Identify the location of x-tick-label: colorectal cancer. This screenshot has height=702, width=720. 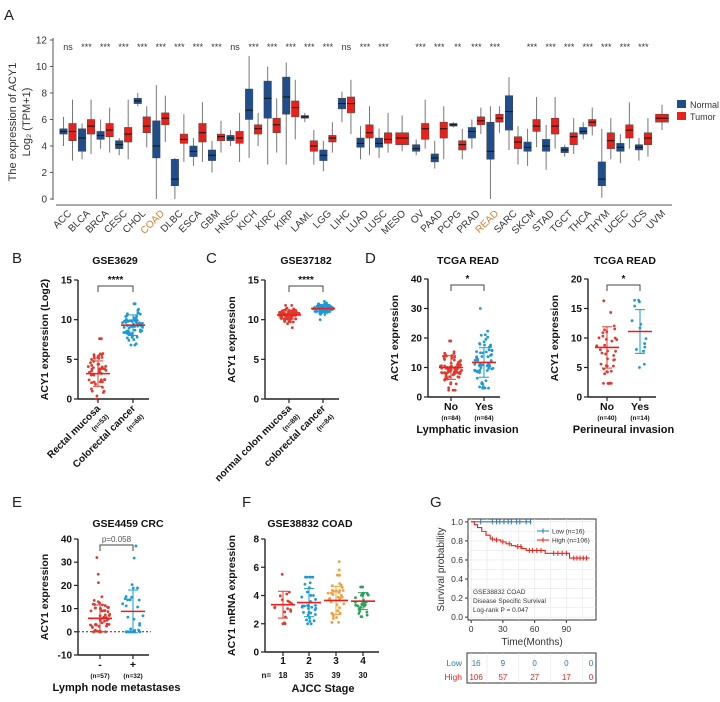
(295, 436).